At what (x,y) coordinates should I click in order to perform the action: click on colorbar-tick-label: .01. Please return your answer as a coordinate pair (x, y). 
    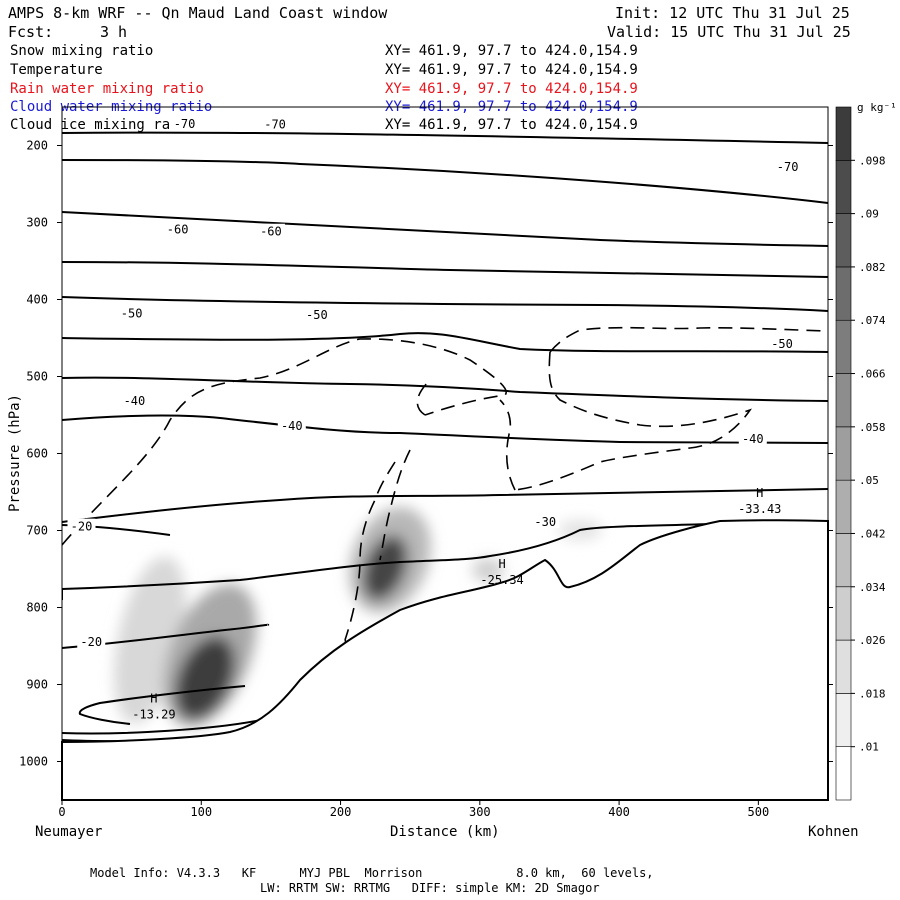
    Looking at the image, I should click on (869, 747).